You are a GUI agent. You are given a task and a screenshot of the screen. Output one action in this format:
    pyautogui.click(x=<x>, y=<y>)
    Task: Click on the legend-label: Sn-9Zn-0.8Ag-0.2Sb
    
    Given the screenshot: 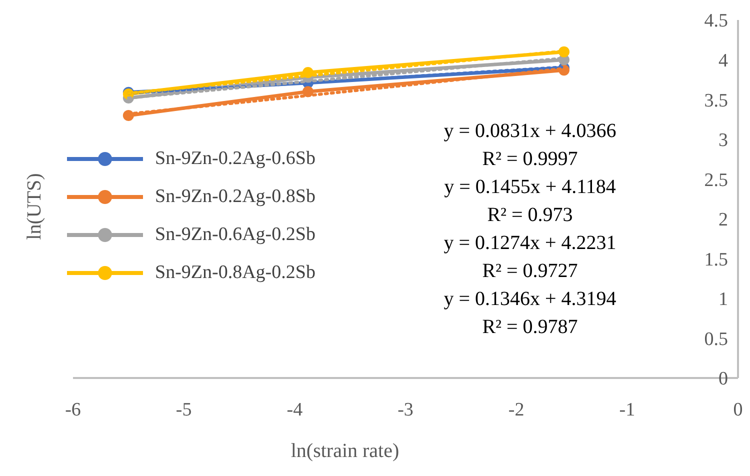 What is the action you would take?
    pyautogui.click(x=235, y=273)
    